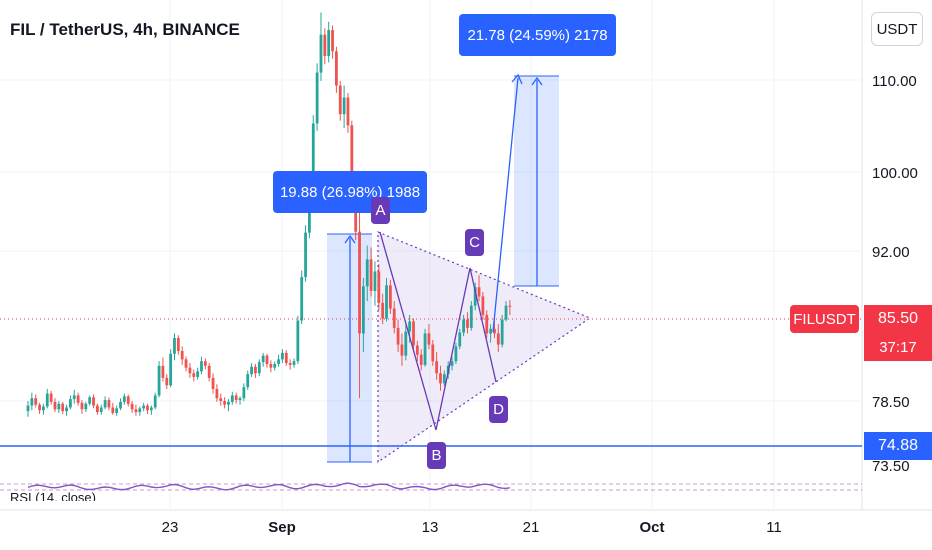 This screenshot has height=550, width=932. Describe the element at coordinates (898, 446) in the screenshot. I see `support-level-tag: 74.88` at that location.